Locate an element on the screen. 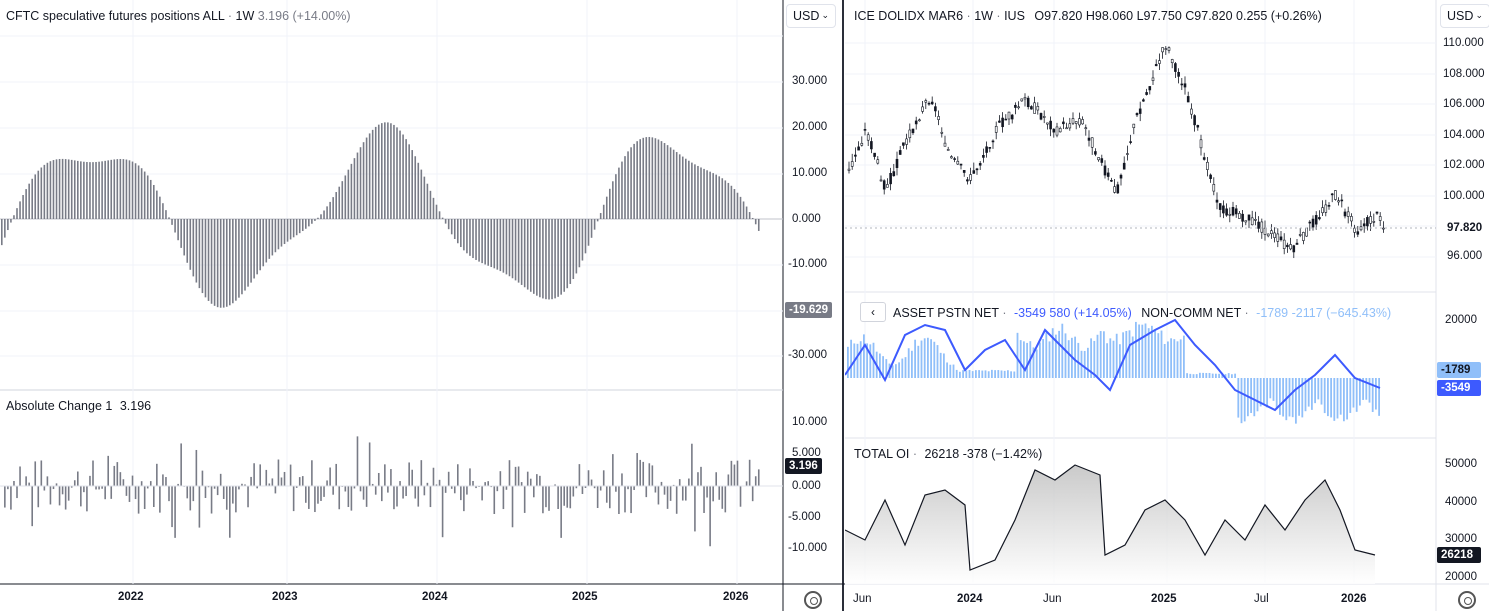 The height and width of the screenshot is (611, 1489). right-change: 0.255 (+0.26%) is located at coordinates (1279, 16).